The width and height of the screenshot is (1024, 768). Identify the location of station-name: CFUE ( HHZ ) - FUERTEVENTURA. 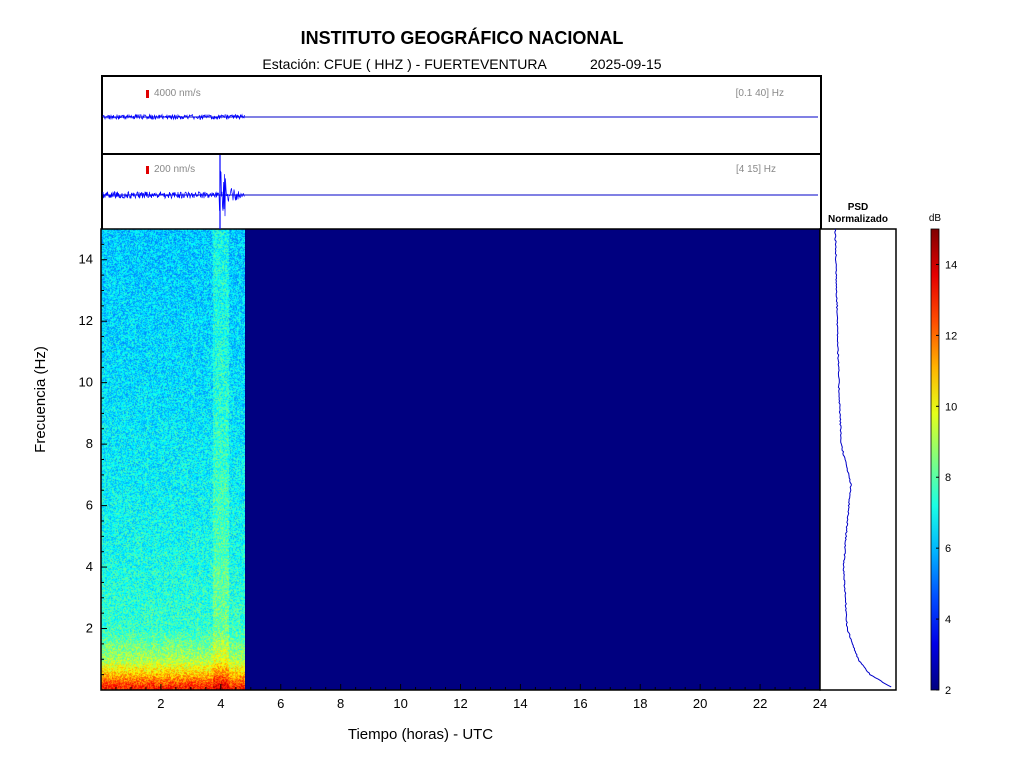
(435, 64).